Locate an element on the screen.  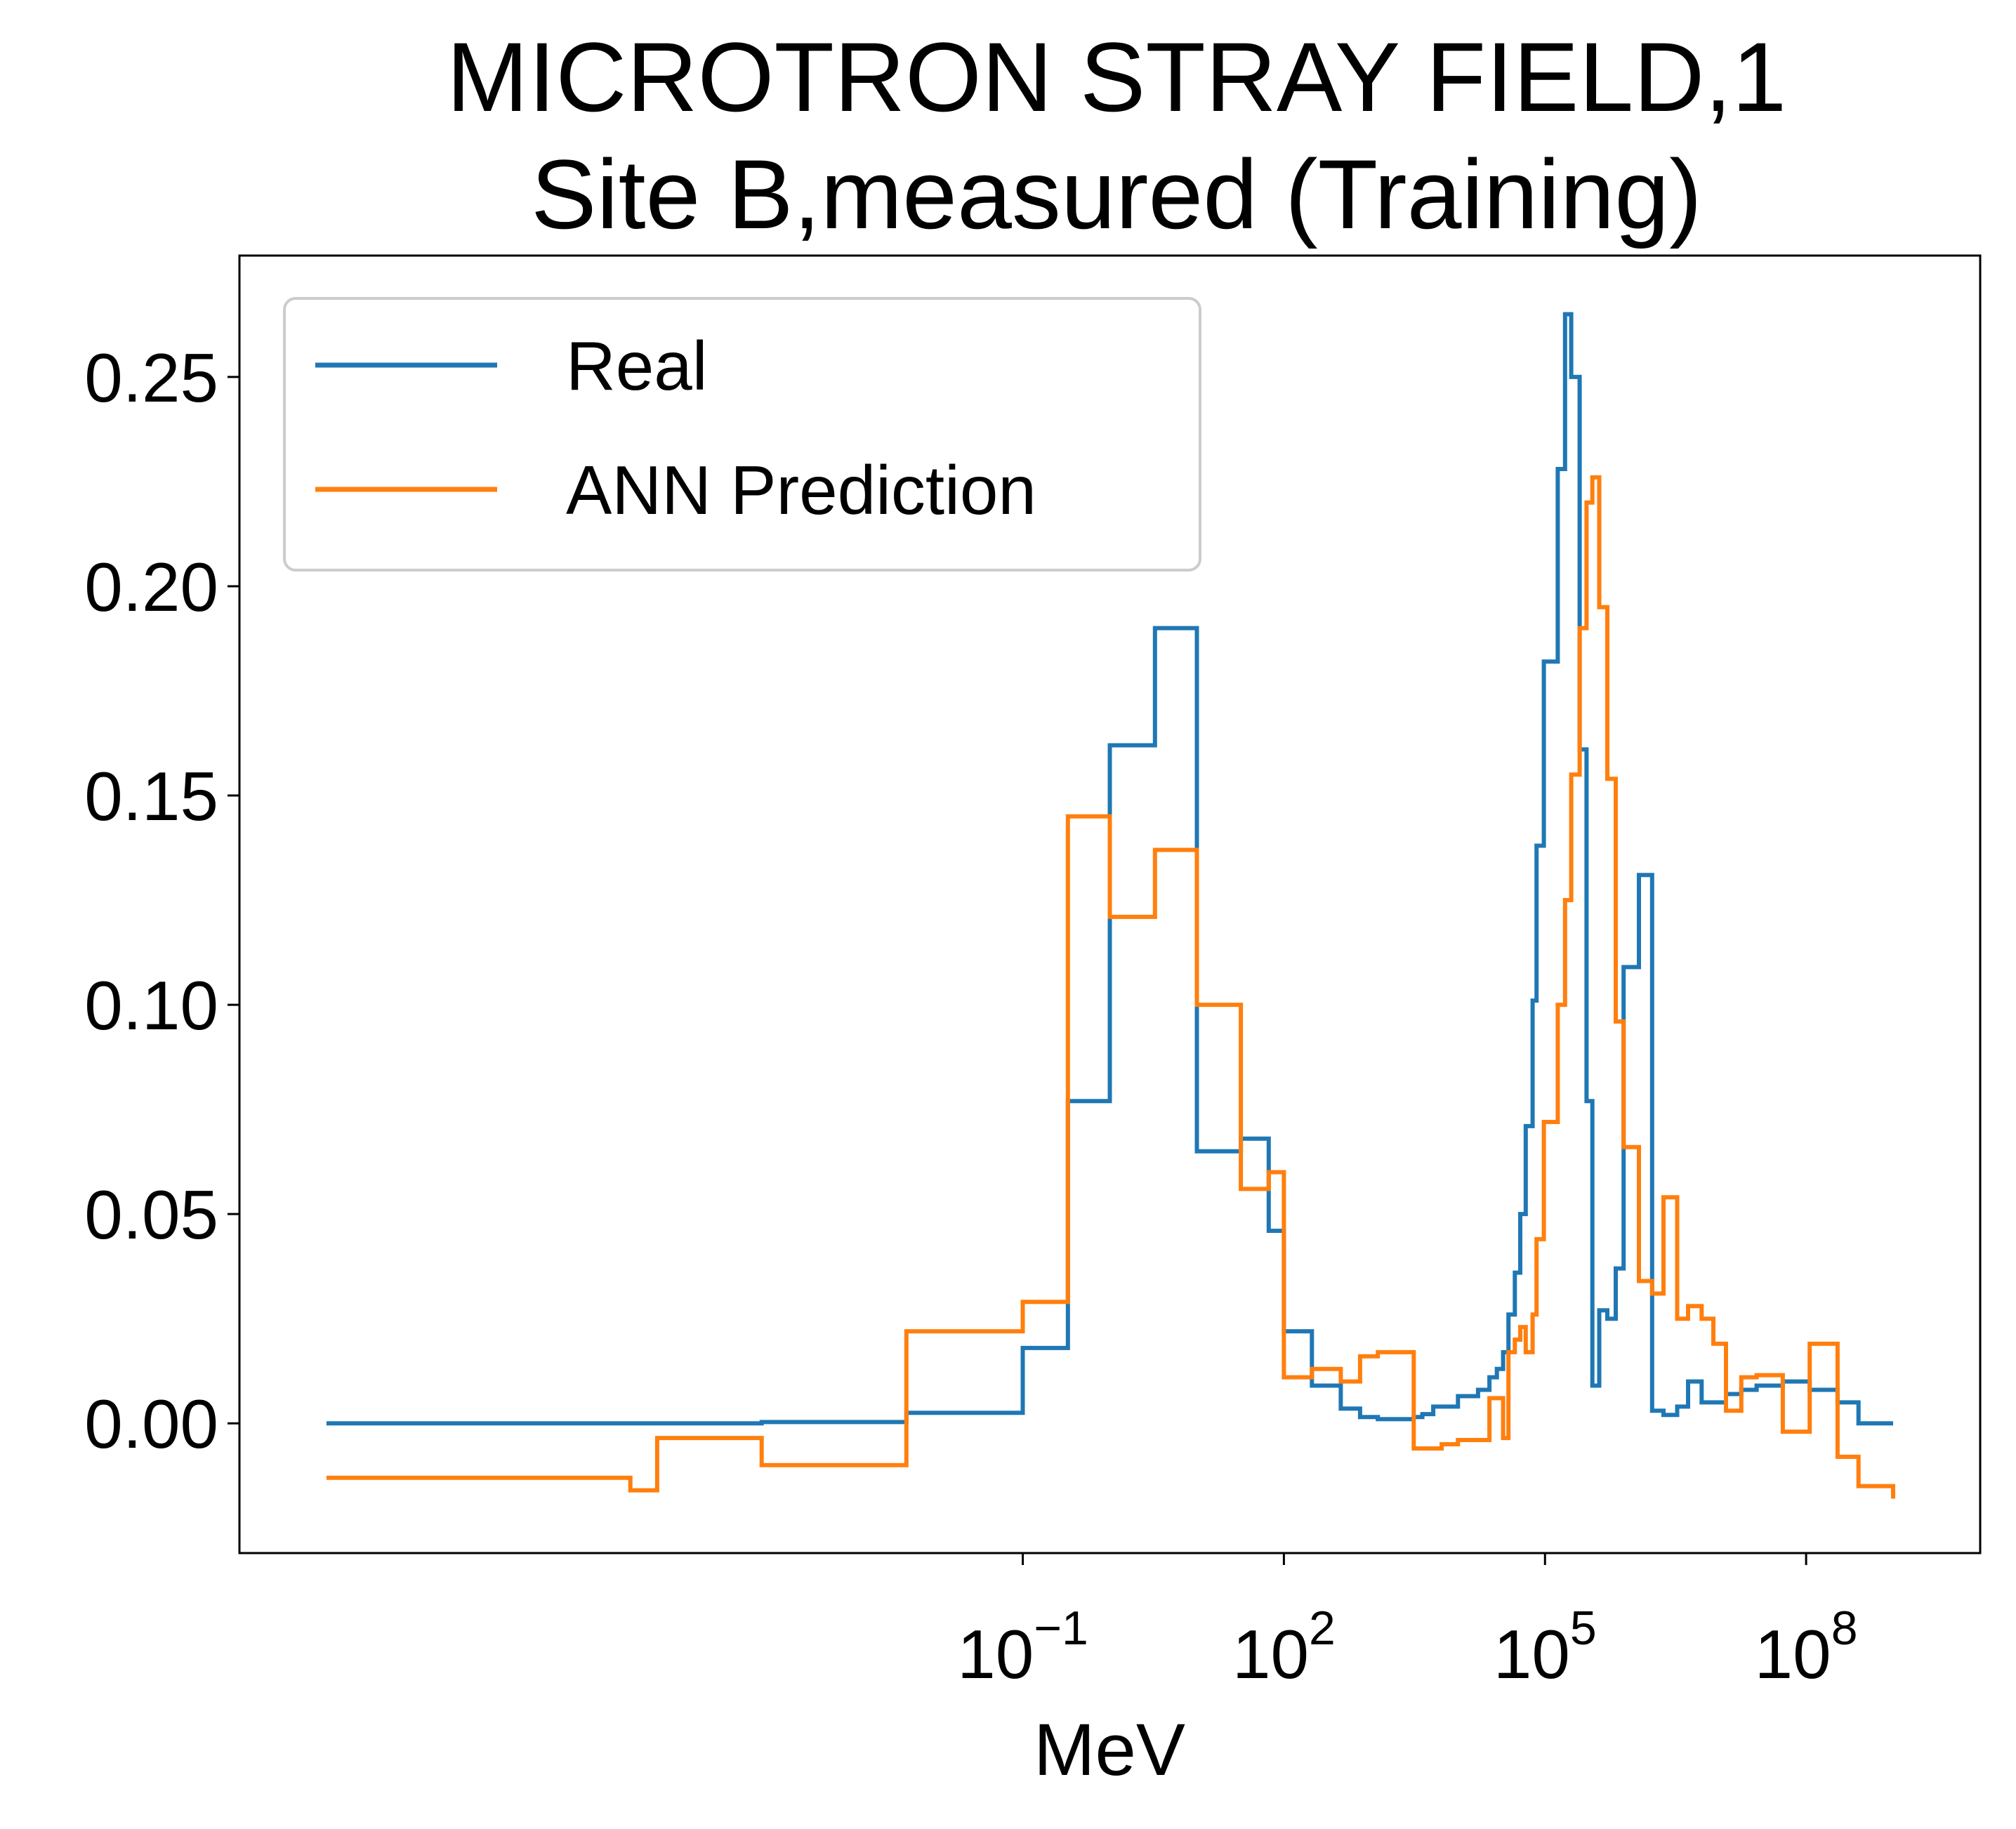
legend-box is located at coordinates (742, 434).